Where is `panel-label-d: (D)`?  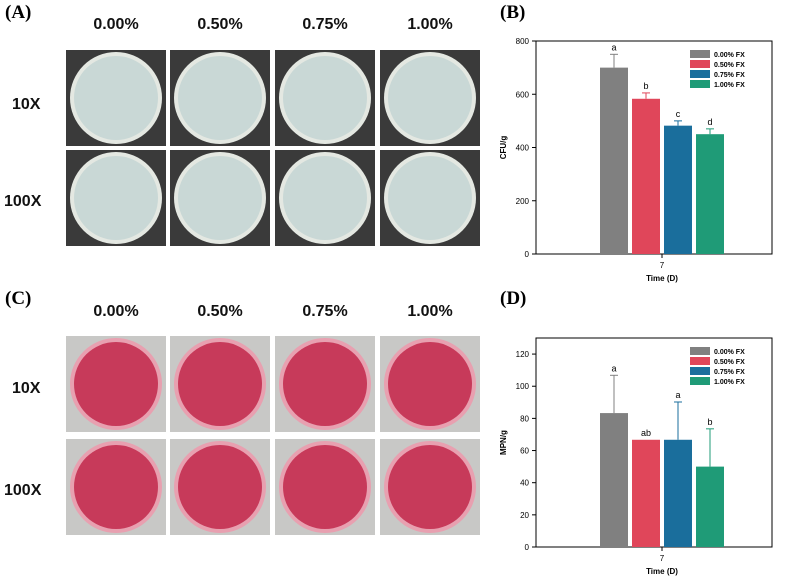 panel-label-d: (D) is located at coordinates (513, 298).